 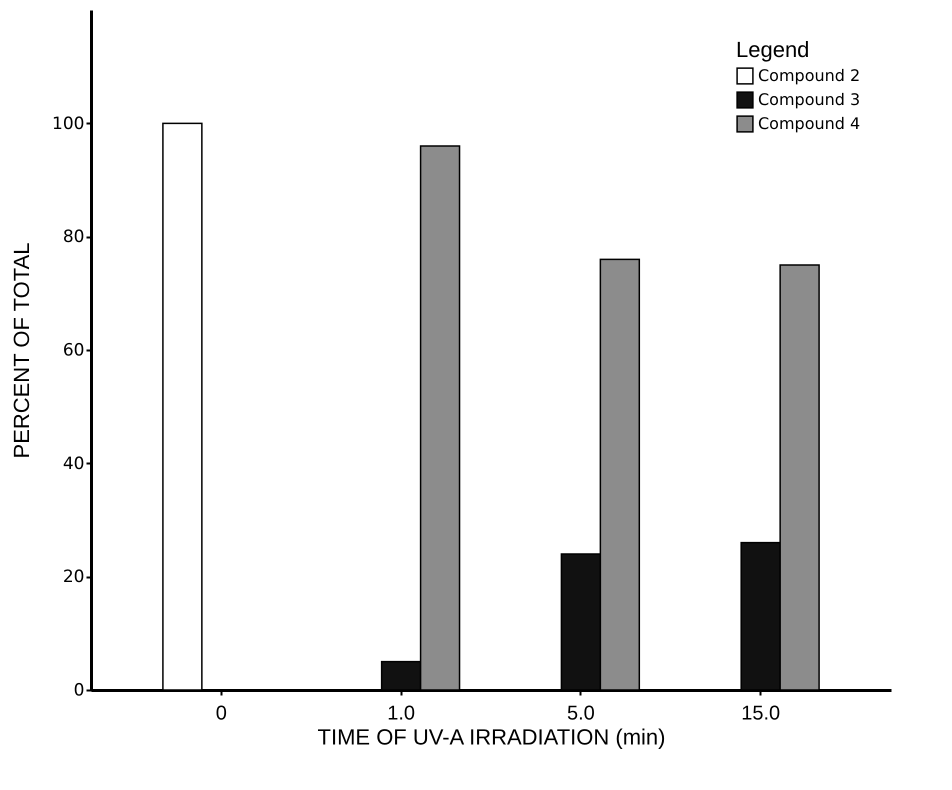 I want to click on legend-label: Compound 2, so click(x=809, y=75).